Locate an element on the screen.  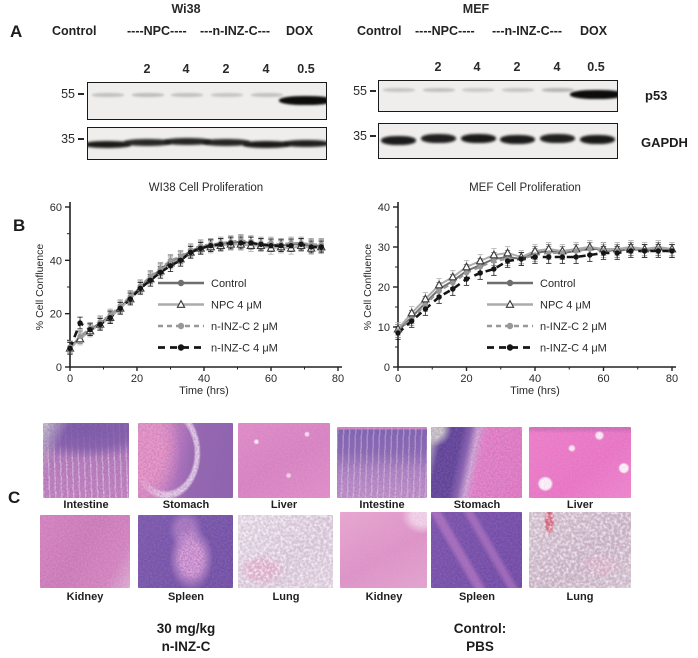
organ-label-spleen: Spleen is located at coordinates (477, 597).